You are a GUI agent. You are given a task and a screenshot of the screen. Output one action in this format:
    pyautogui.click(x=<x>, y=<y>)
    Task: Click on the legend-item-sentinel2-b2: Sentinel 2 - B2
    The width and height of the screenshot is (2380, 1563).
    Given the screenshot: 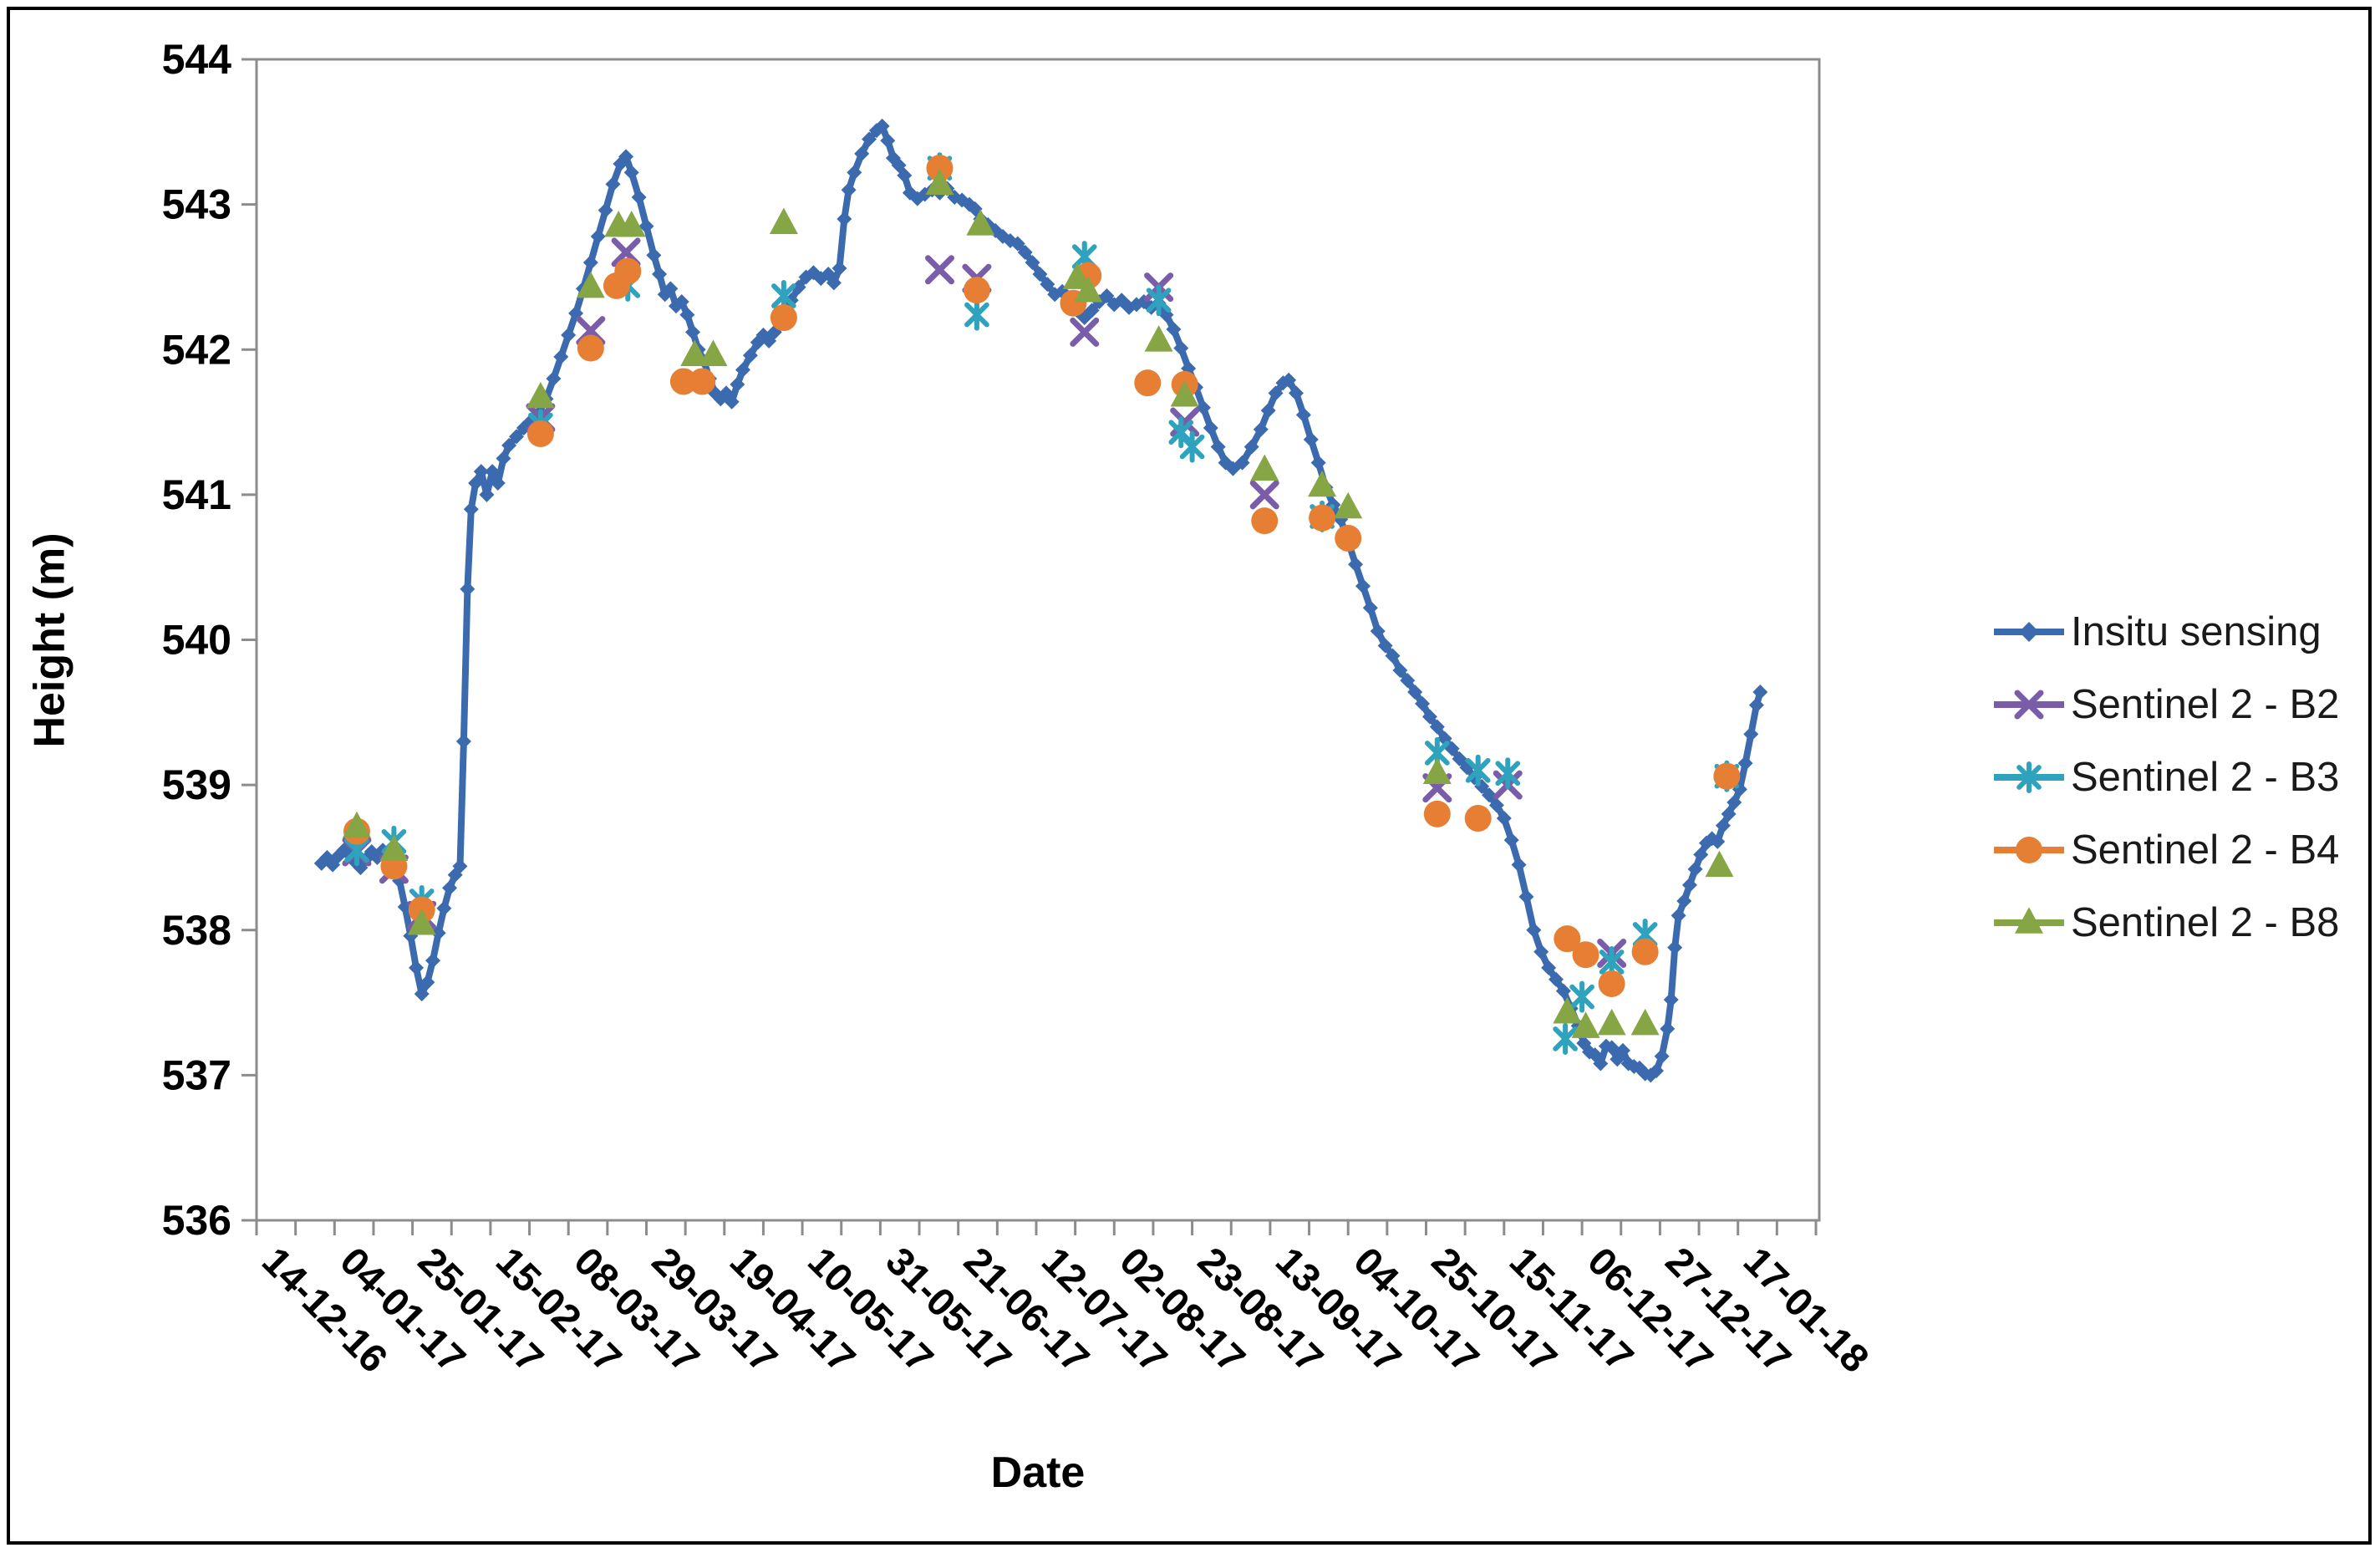 What is the action you would take?
    pyautogui.click(x=2165, y=704)
    